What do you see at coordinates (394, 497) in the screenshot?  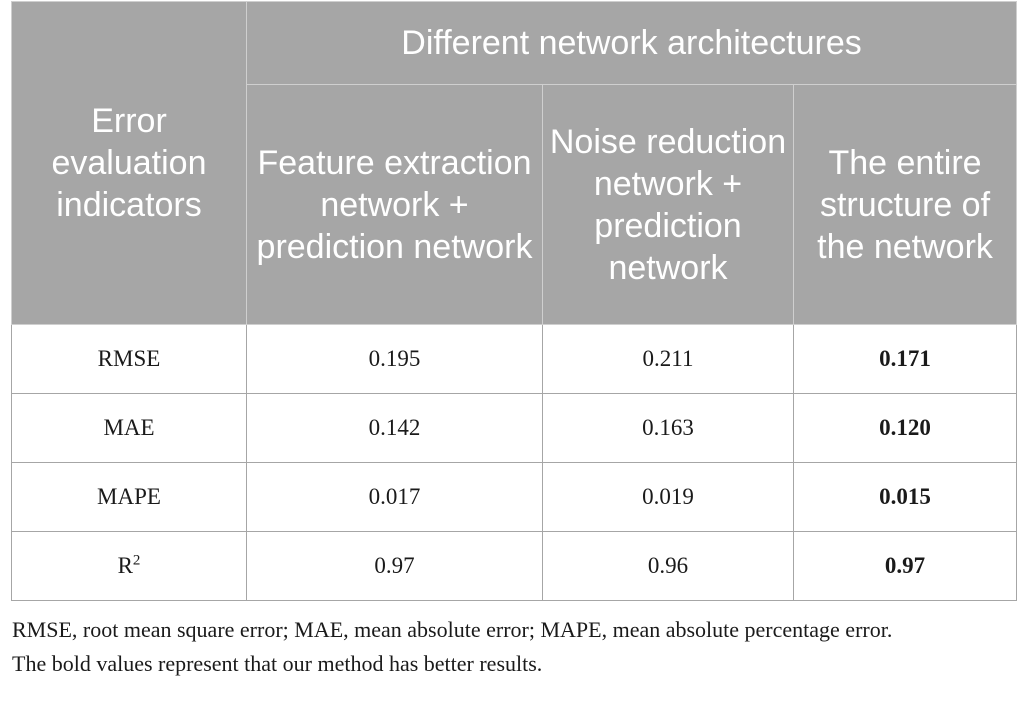 I see `cell-mape-feature-extraction: 0.017` at bounding box center [394, 497].